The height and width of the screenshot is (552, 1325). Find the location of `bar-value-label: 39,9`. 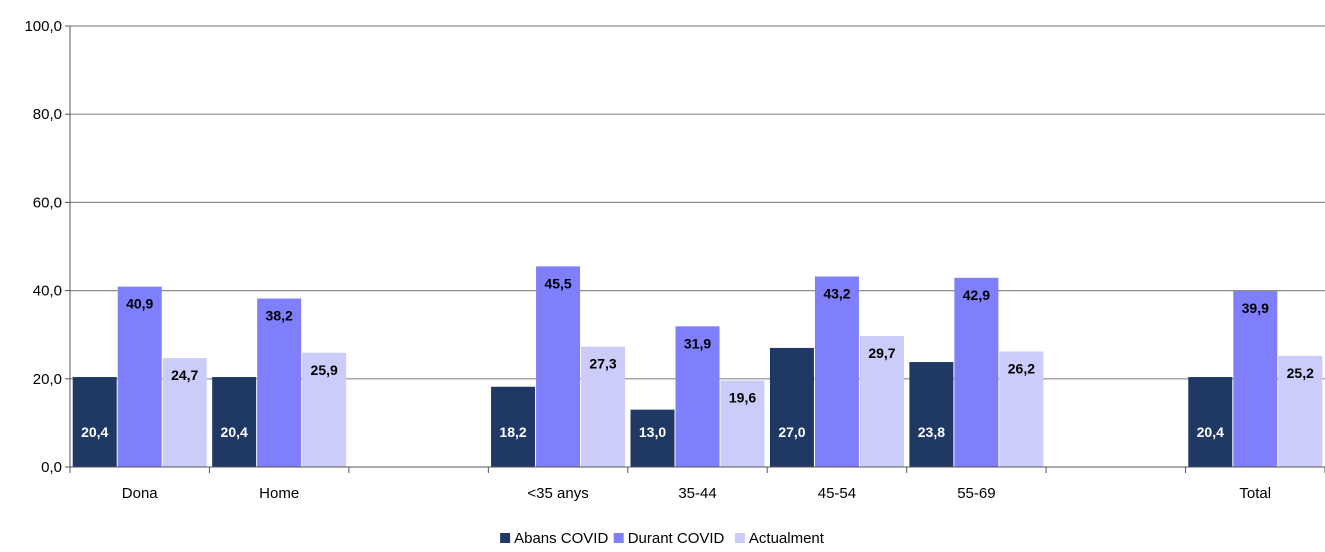

bar-value-label: 39,9 is located at coordinates (1255, 308).